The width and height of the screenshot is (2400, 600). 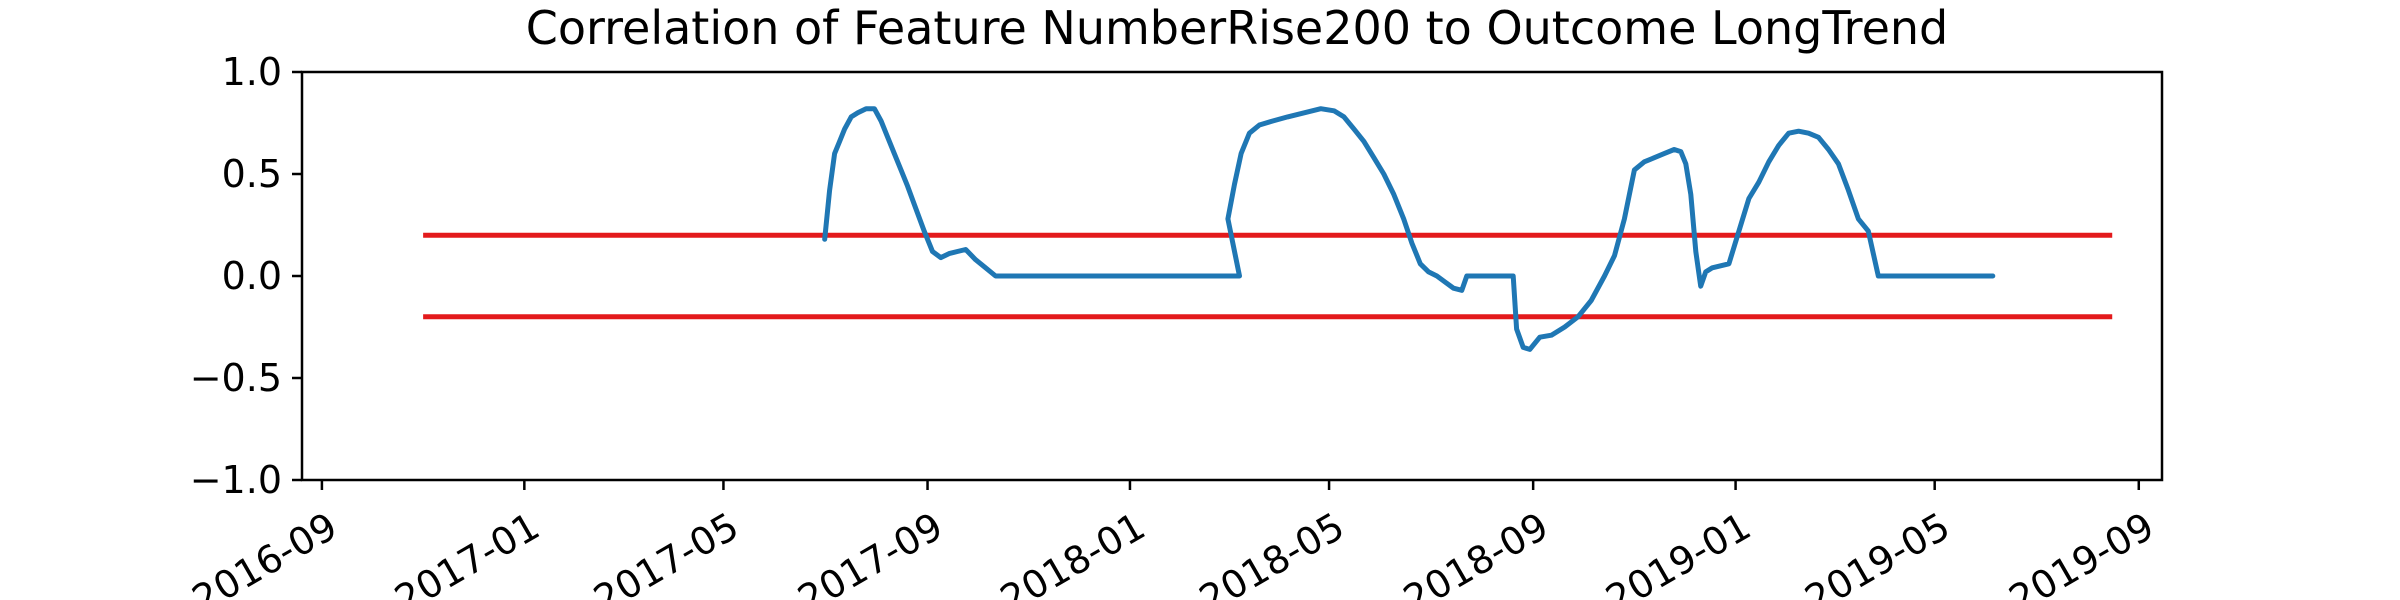 What do you see at coordinates (1878, 552) in the screenshot?
I see `x-tick-label: 2019-05` at bounding box center [1878, 552].